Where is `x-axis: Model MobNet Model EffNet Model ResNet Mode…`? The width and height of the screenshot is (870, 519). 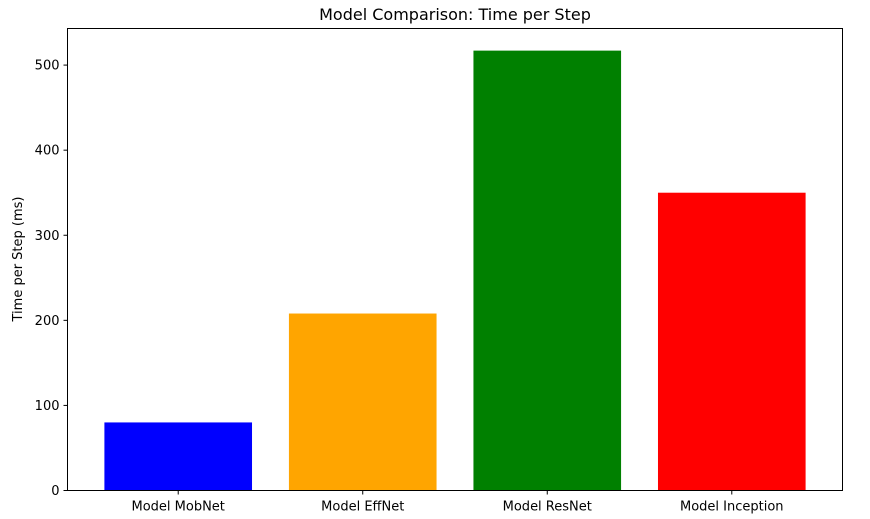
x-axis: Model MobNet Model EffNet Model ResNet Mode… is located at coordinates (458, 502).